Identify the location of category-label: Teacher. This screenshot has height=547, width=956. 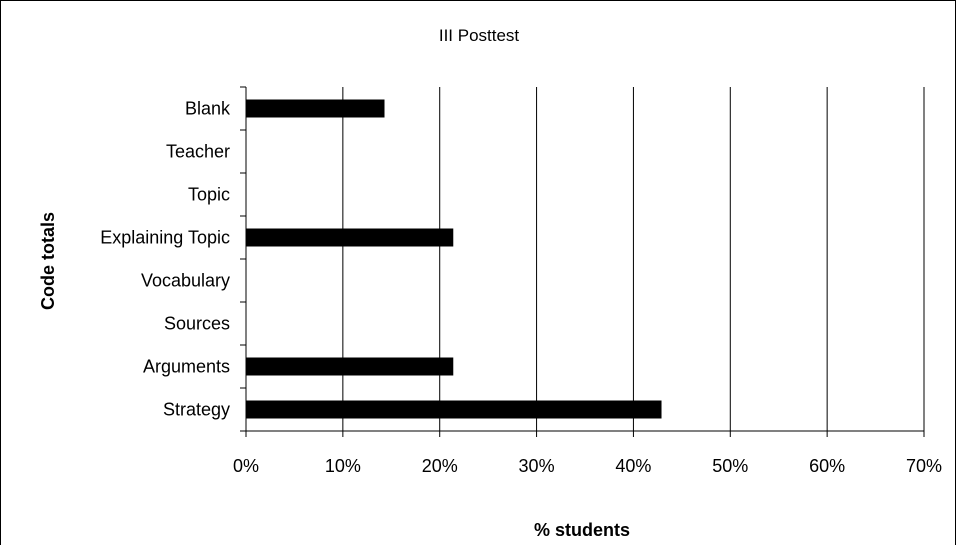
(198, 152).